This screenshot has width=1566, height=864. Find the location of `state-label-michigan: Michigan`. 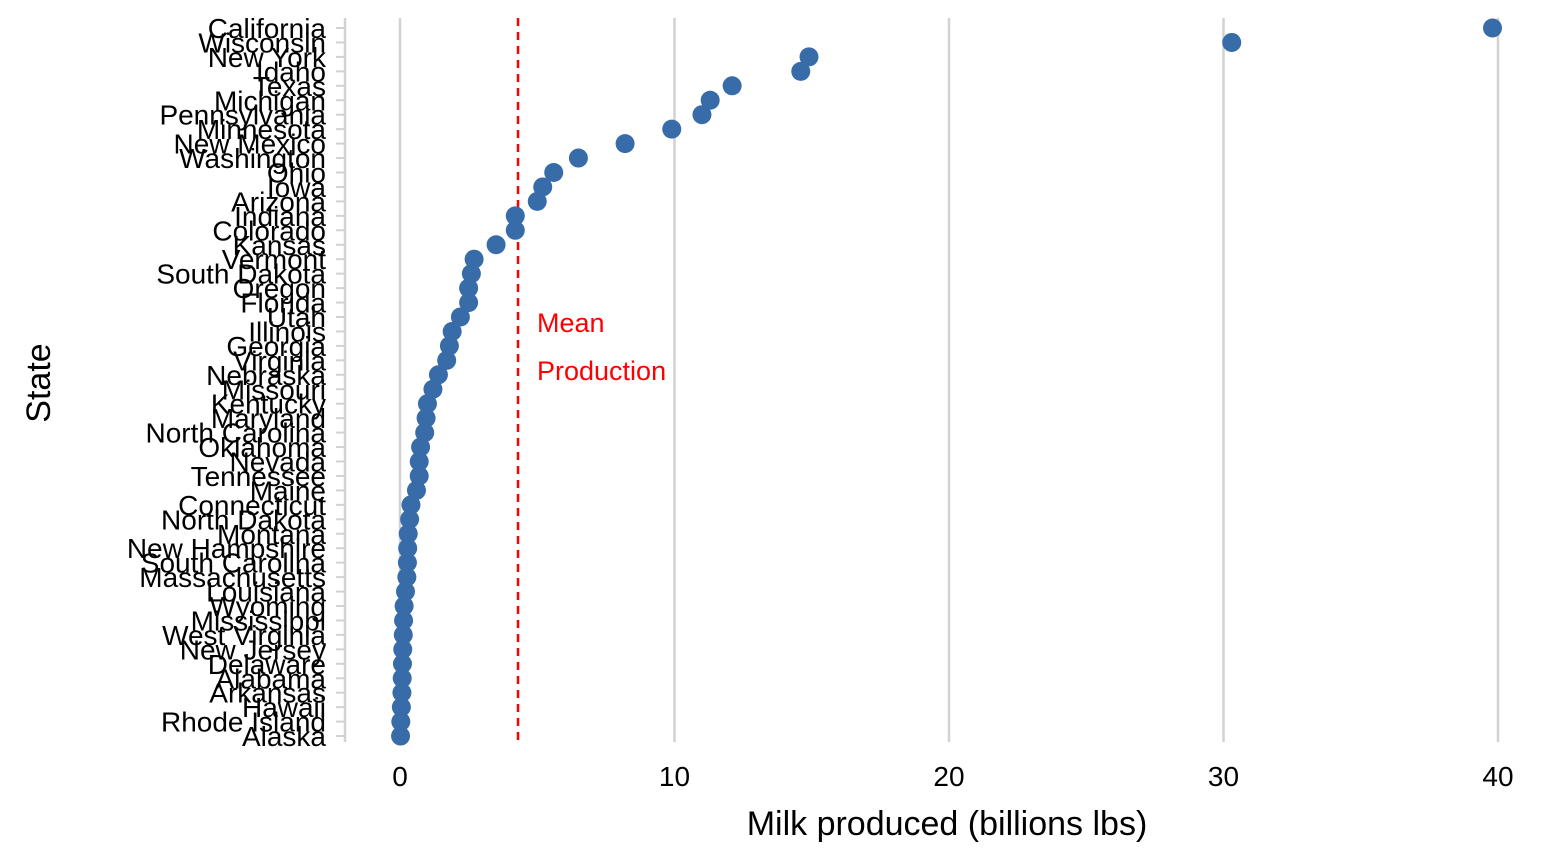

state-label-michigan: Michigan is located at coordinates (270, 100).